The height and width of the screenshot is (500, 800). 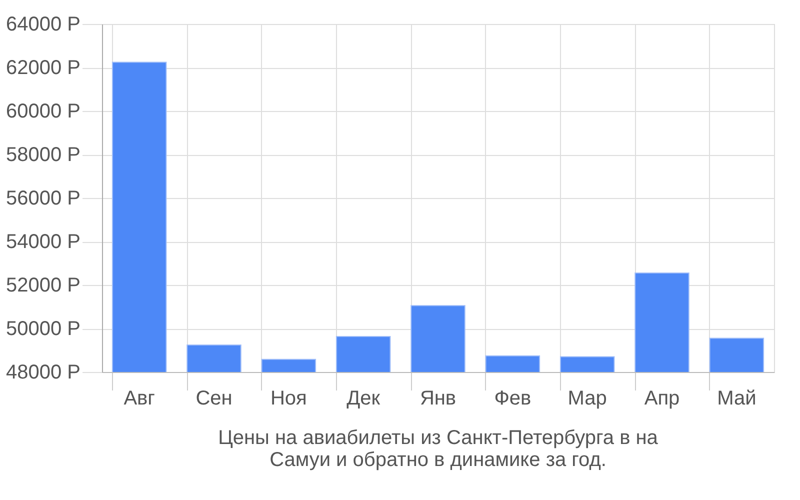 What do you see at coordinates (43, 199) in the screenshot?
I see `y-tick-label: 56000 Р` at bounding box center [43, 199].